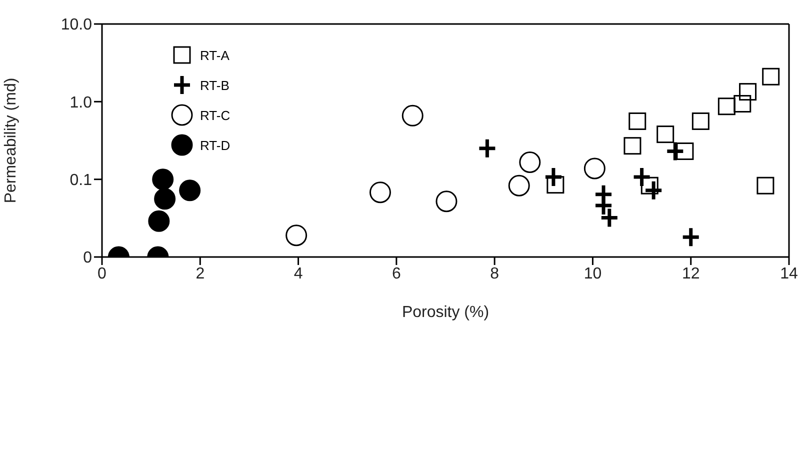  Describe the element at coordinates (396, 273) in the screenshot. I see `x-tick-label: 6` at that location.